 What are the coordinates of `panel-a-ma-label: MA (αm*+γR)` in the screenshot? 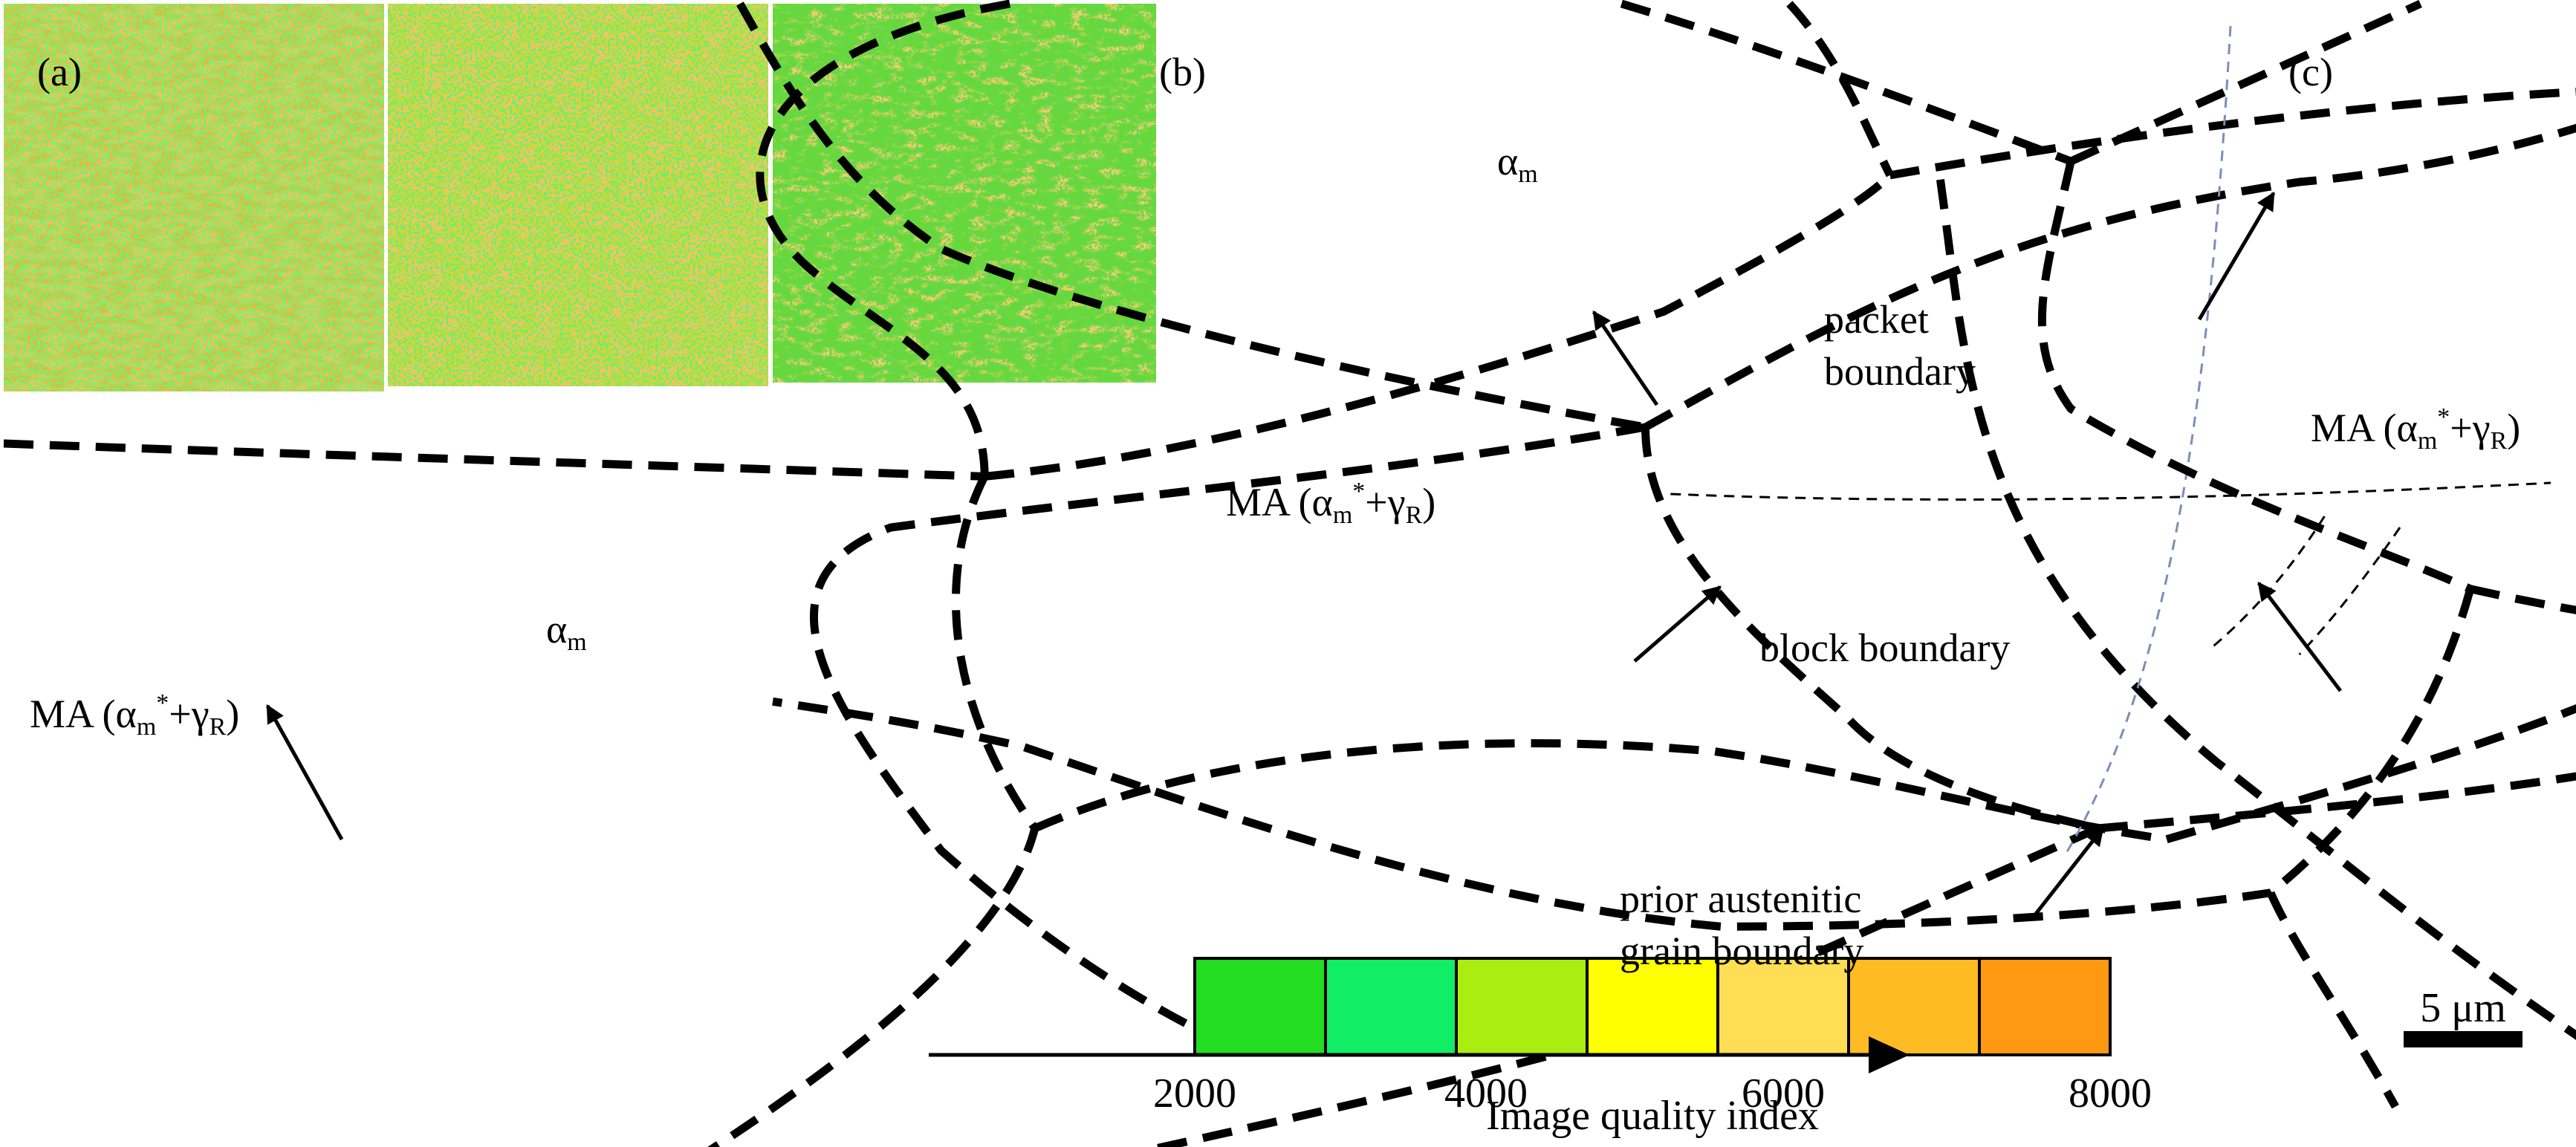 It's located at (135, 715).